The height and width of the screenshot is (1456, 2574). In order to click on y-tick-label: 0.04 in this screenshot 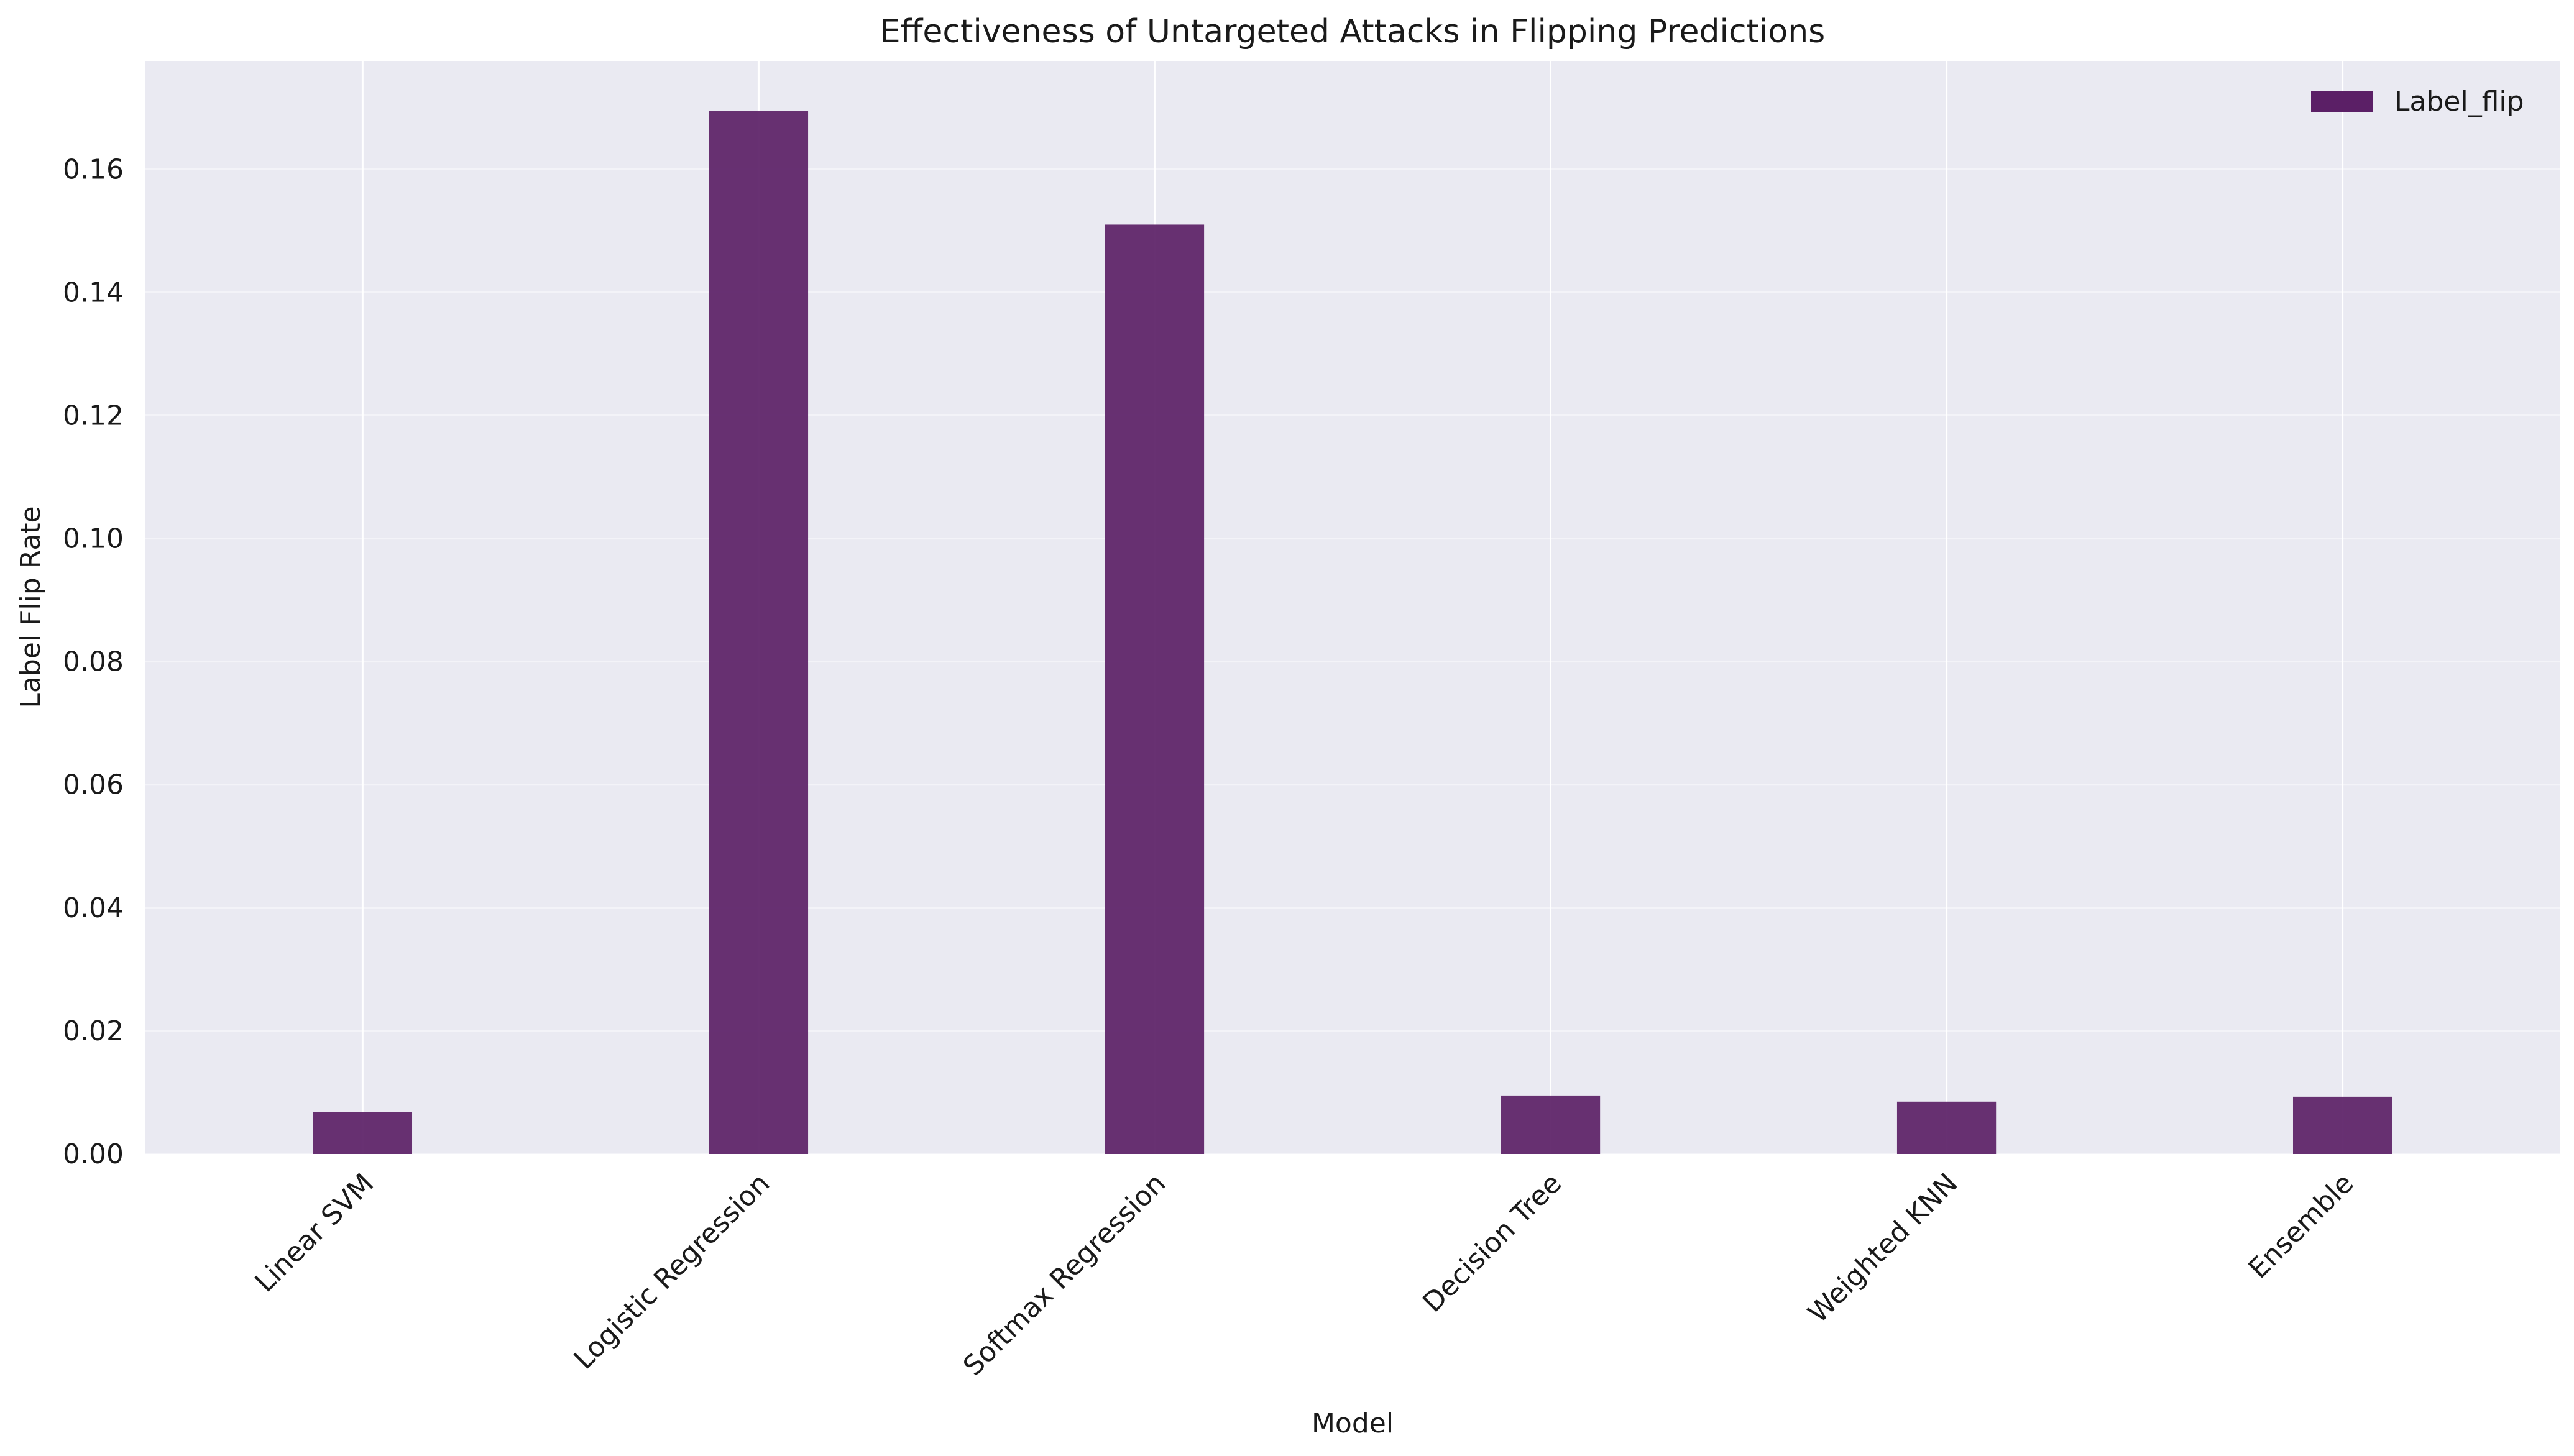, I will do `click(94, 908)`.